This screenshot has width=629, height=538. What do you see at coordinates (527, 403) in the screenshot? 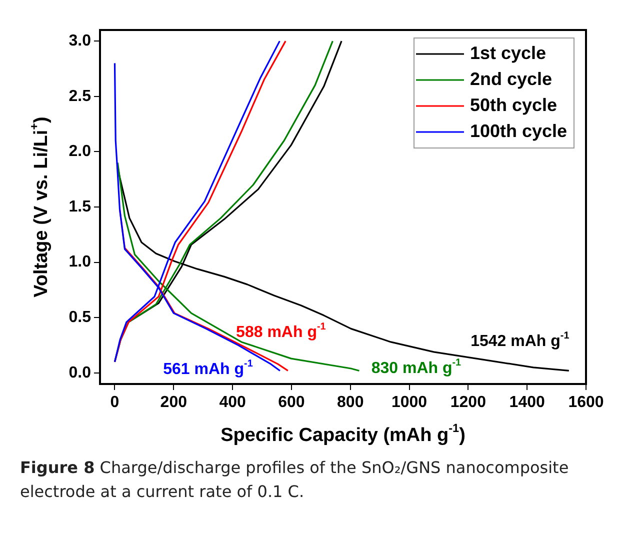
I see `x-tick-label: 1400` at bounding box center [527, 403].